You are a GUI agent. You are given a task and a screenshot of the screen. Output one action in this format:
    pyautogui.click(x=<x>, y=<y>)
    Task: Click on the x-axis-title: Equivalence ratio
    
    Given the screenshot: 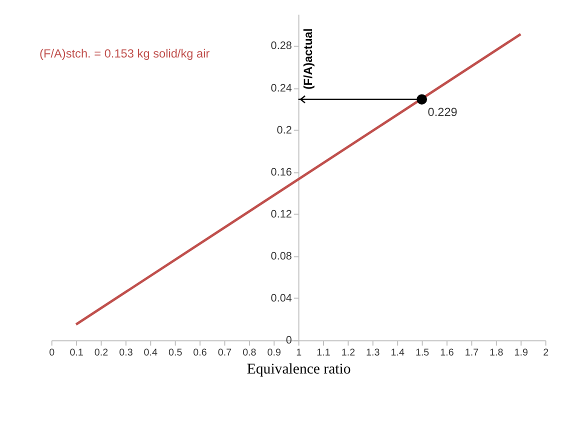 What is the action you would take?
    pyautogui.click(x=298, y=369)
    